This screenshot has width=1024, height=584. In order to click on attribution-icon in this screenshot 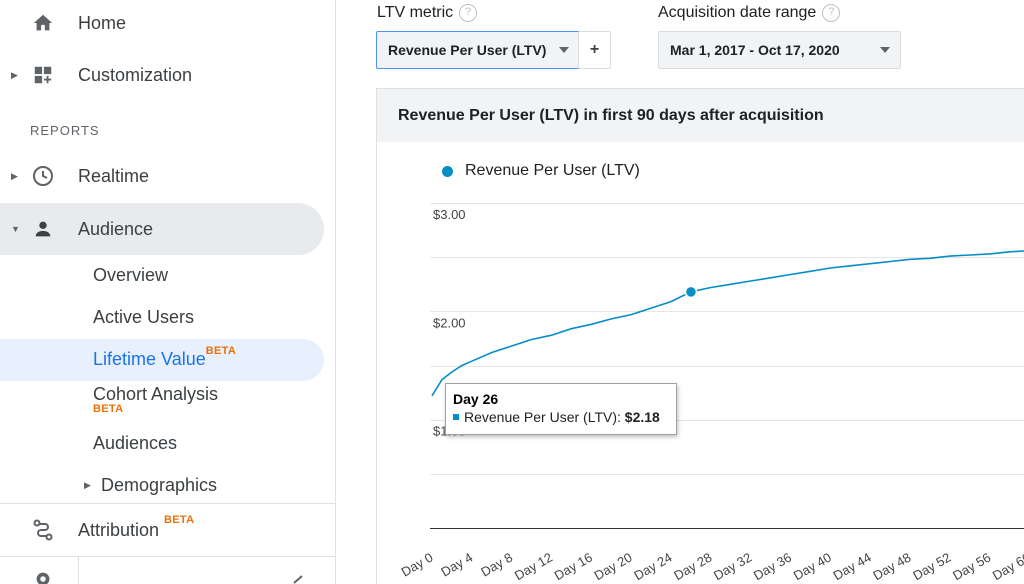, I will do `click(43, 530)`.